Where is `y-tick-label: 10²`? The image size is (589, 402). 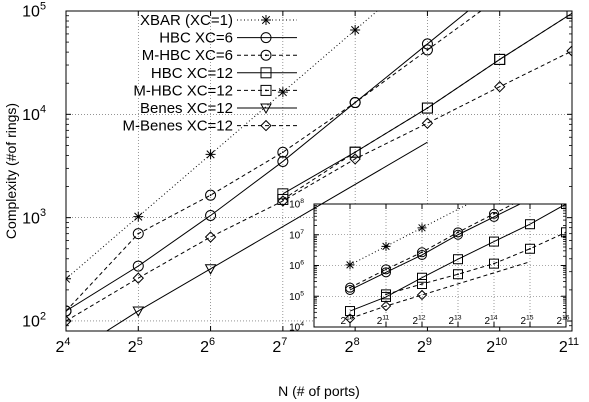
y-tick-label: 10² is located at coordinates (34, 320).